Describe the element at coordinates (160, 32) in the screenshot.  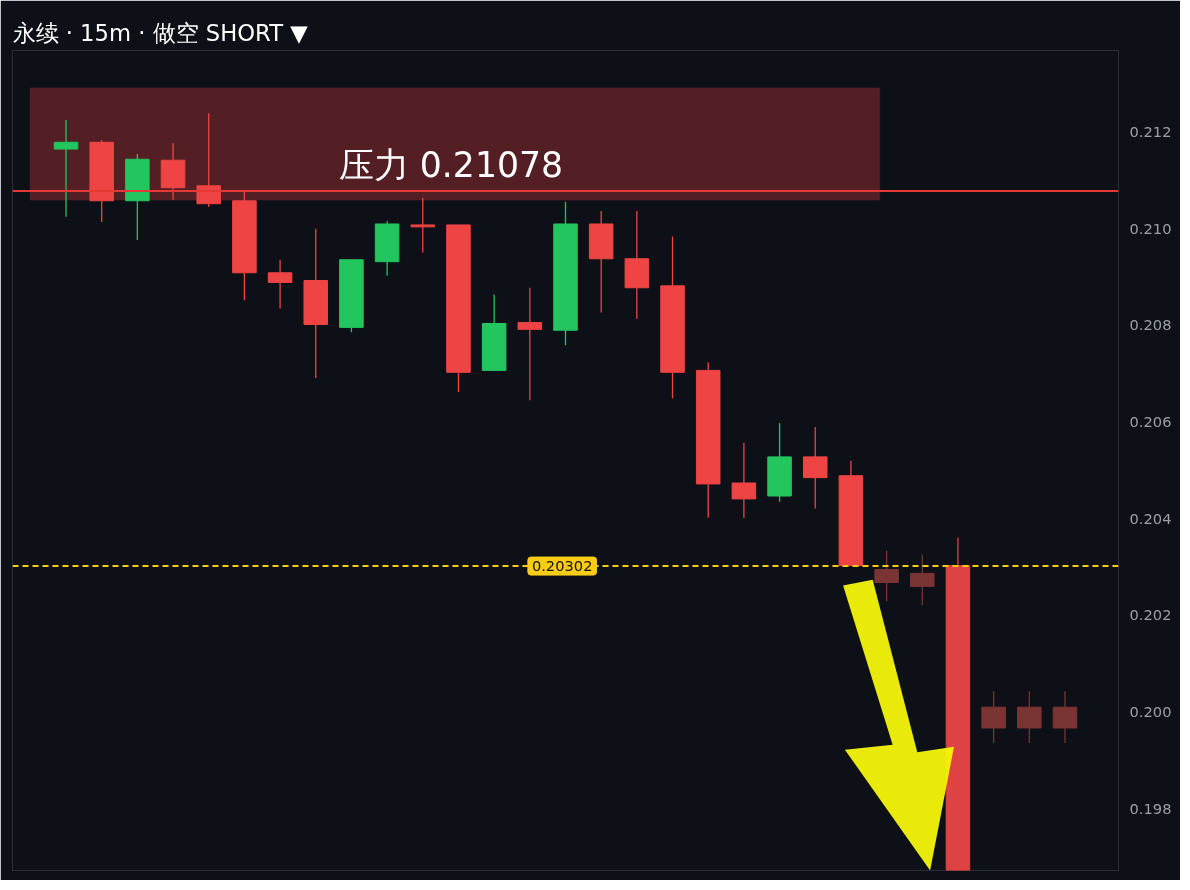
I see `chart-title: 永续 · 15m · 做空 SHORT ▼` at that location.